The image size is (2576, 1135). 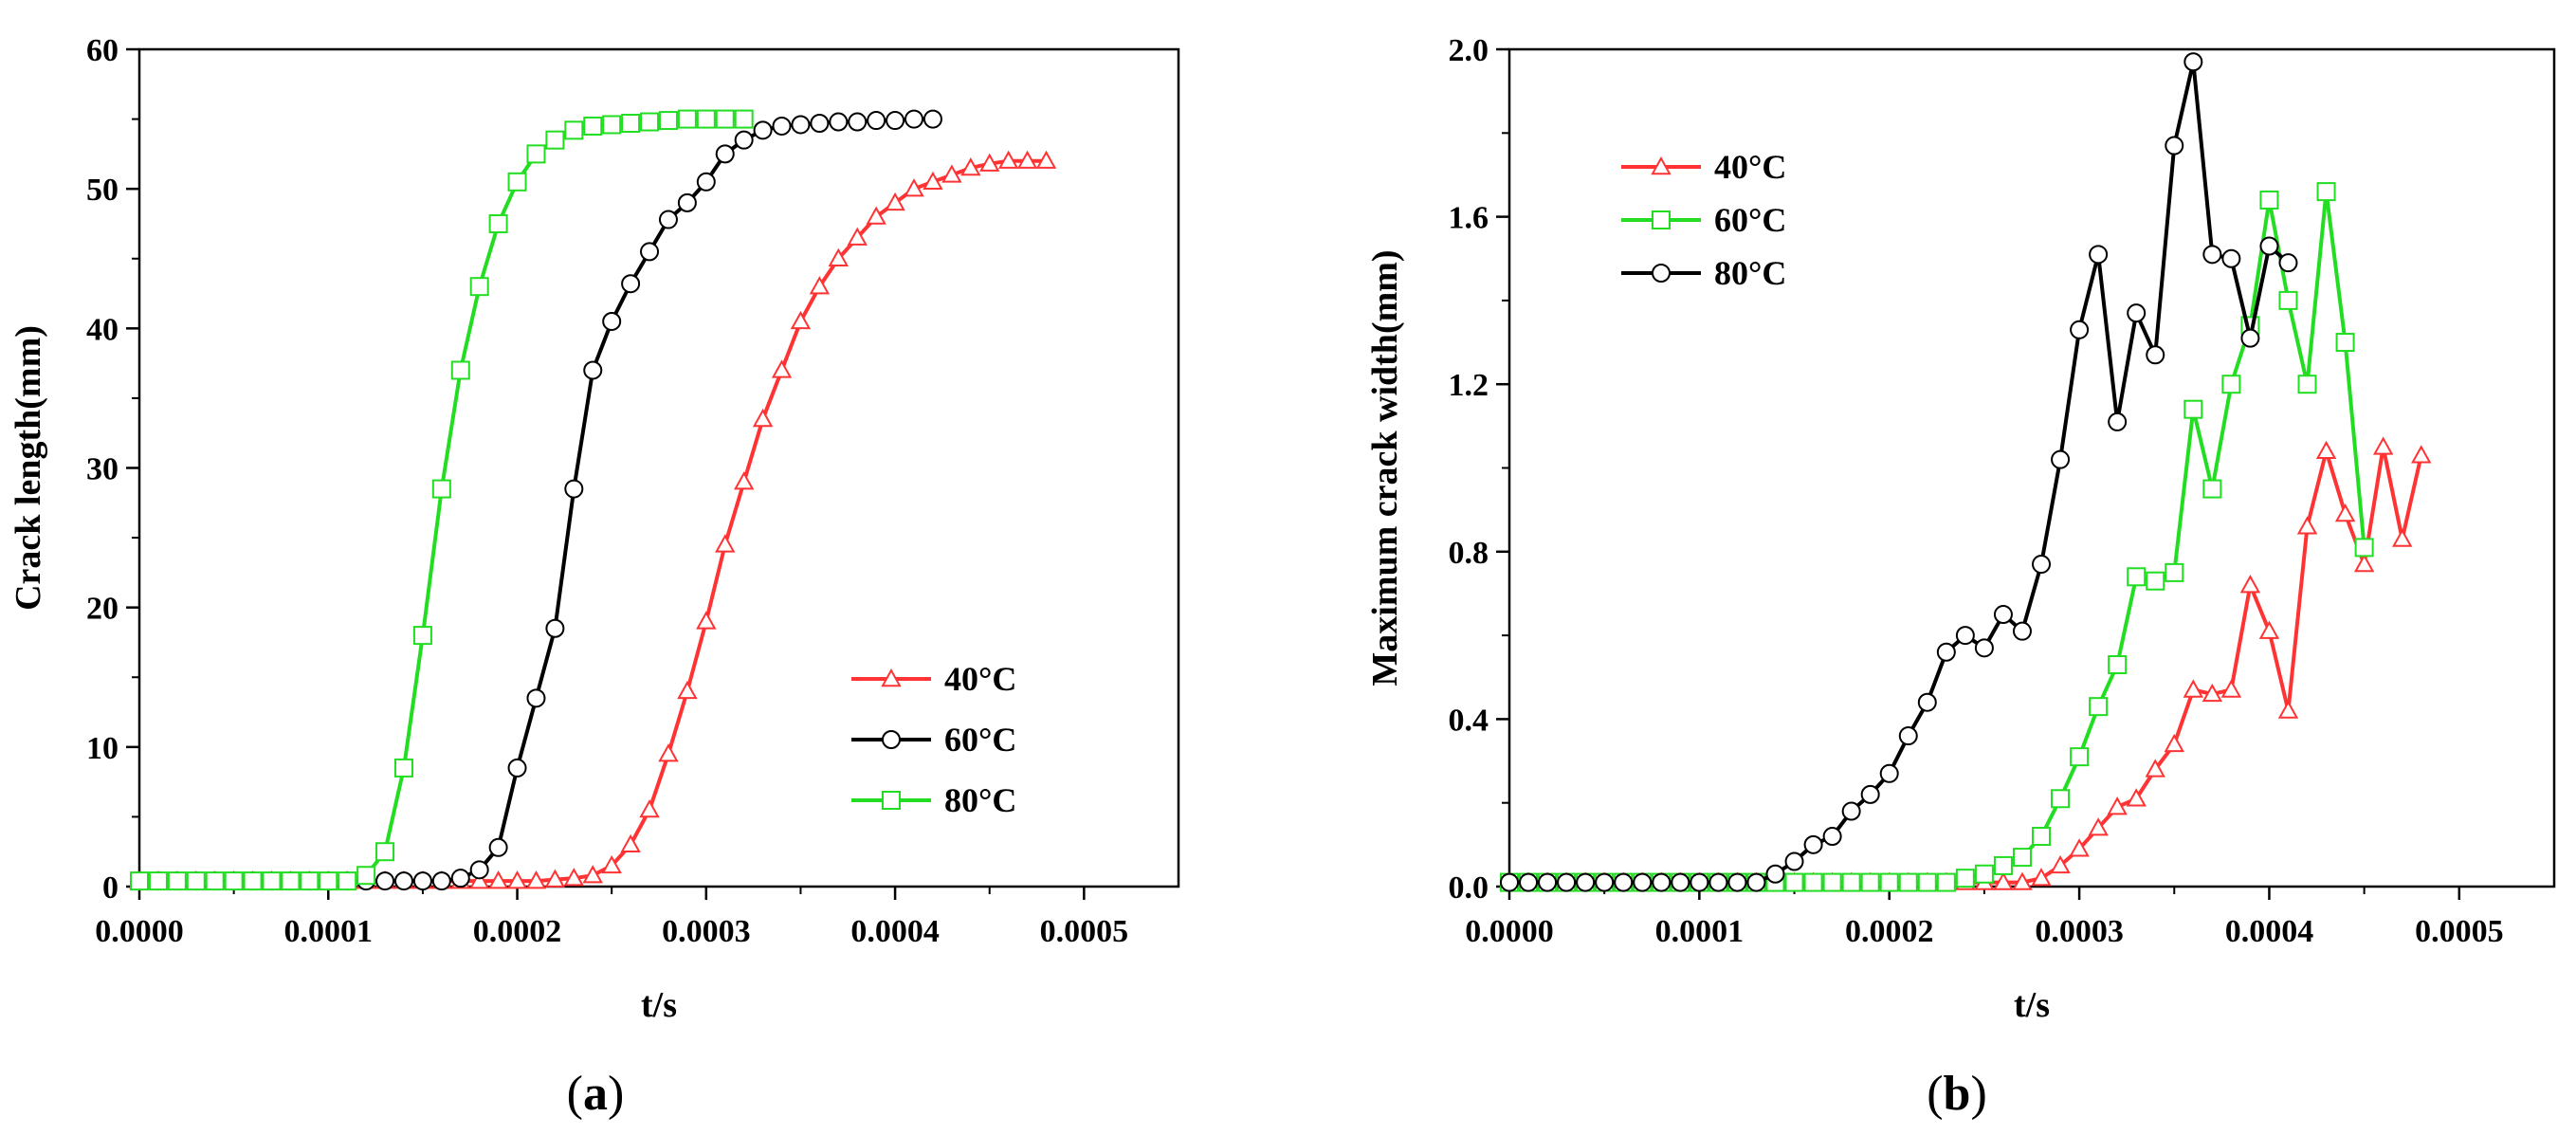 What do you see at coordinates (517, 931) in the screenshot?
I see `x-tick-label: 0.0002` at bounding box center [517, 931].